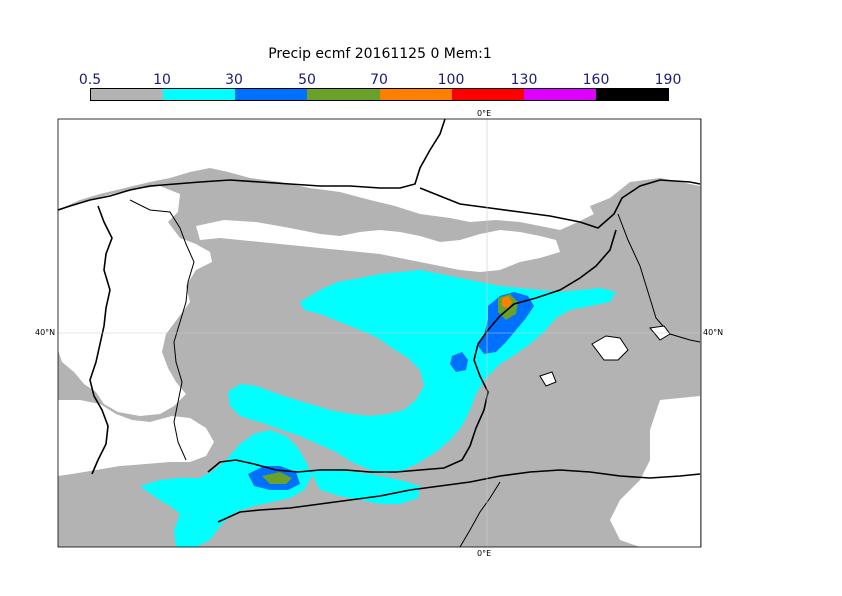 This screenshot has width=842, height=596. What do you see at coordinates (548, 379) in the screenshot?
I see `island-ibiza` at bounding box center [548, 379].